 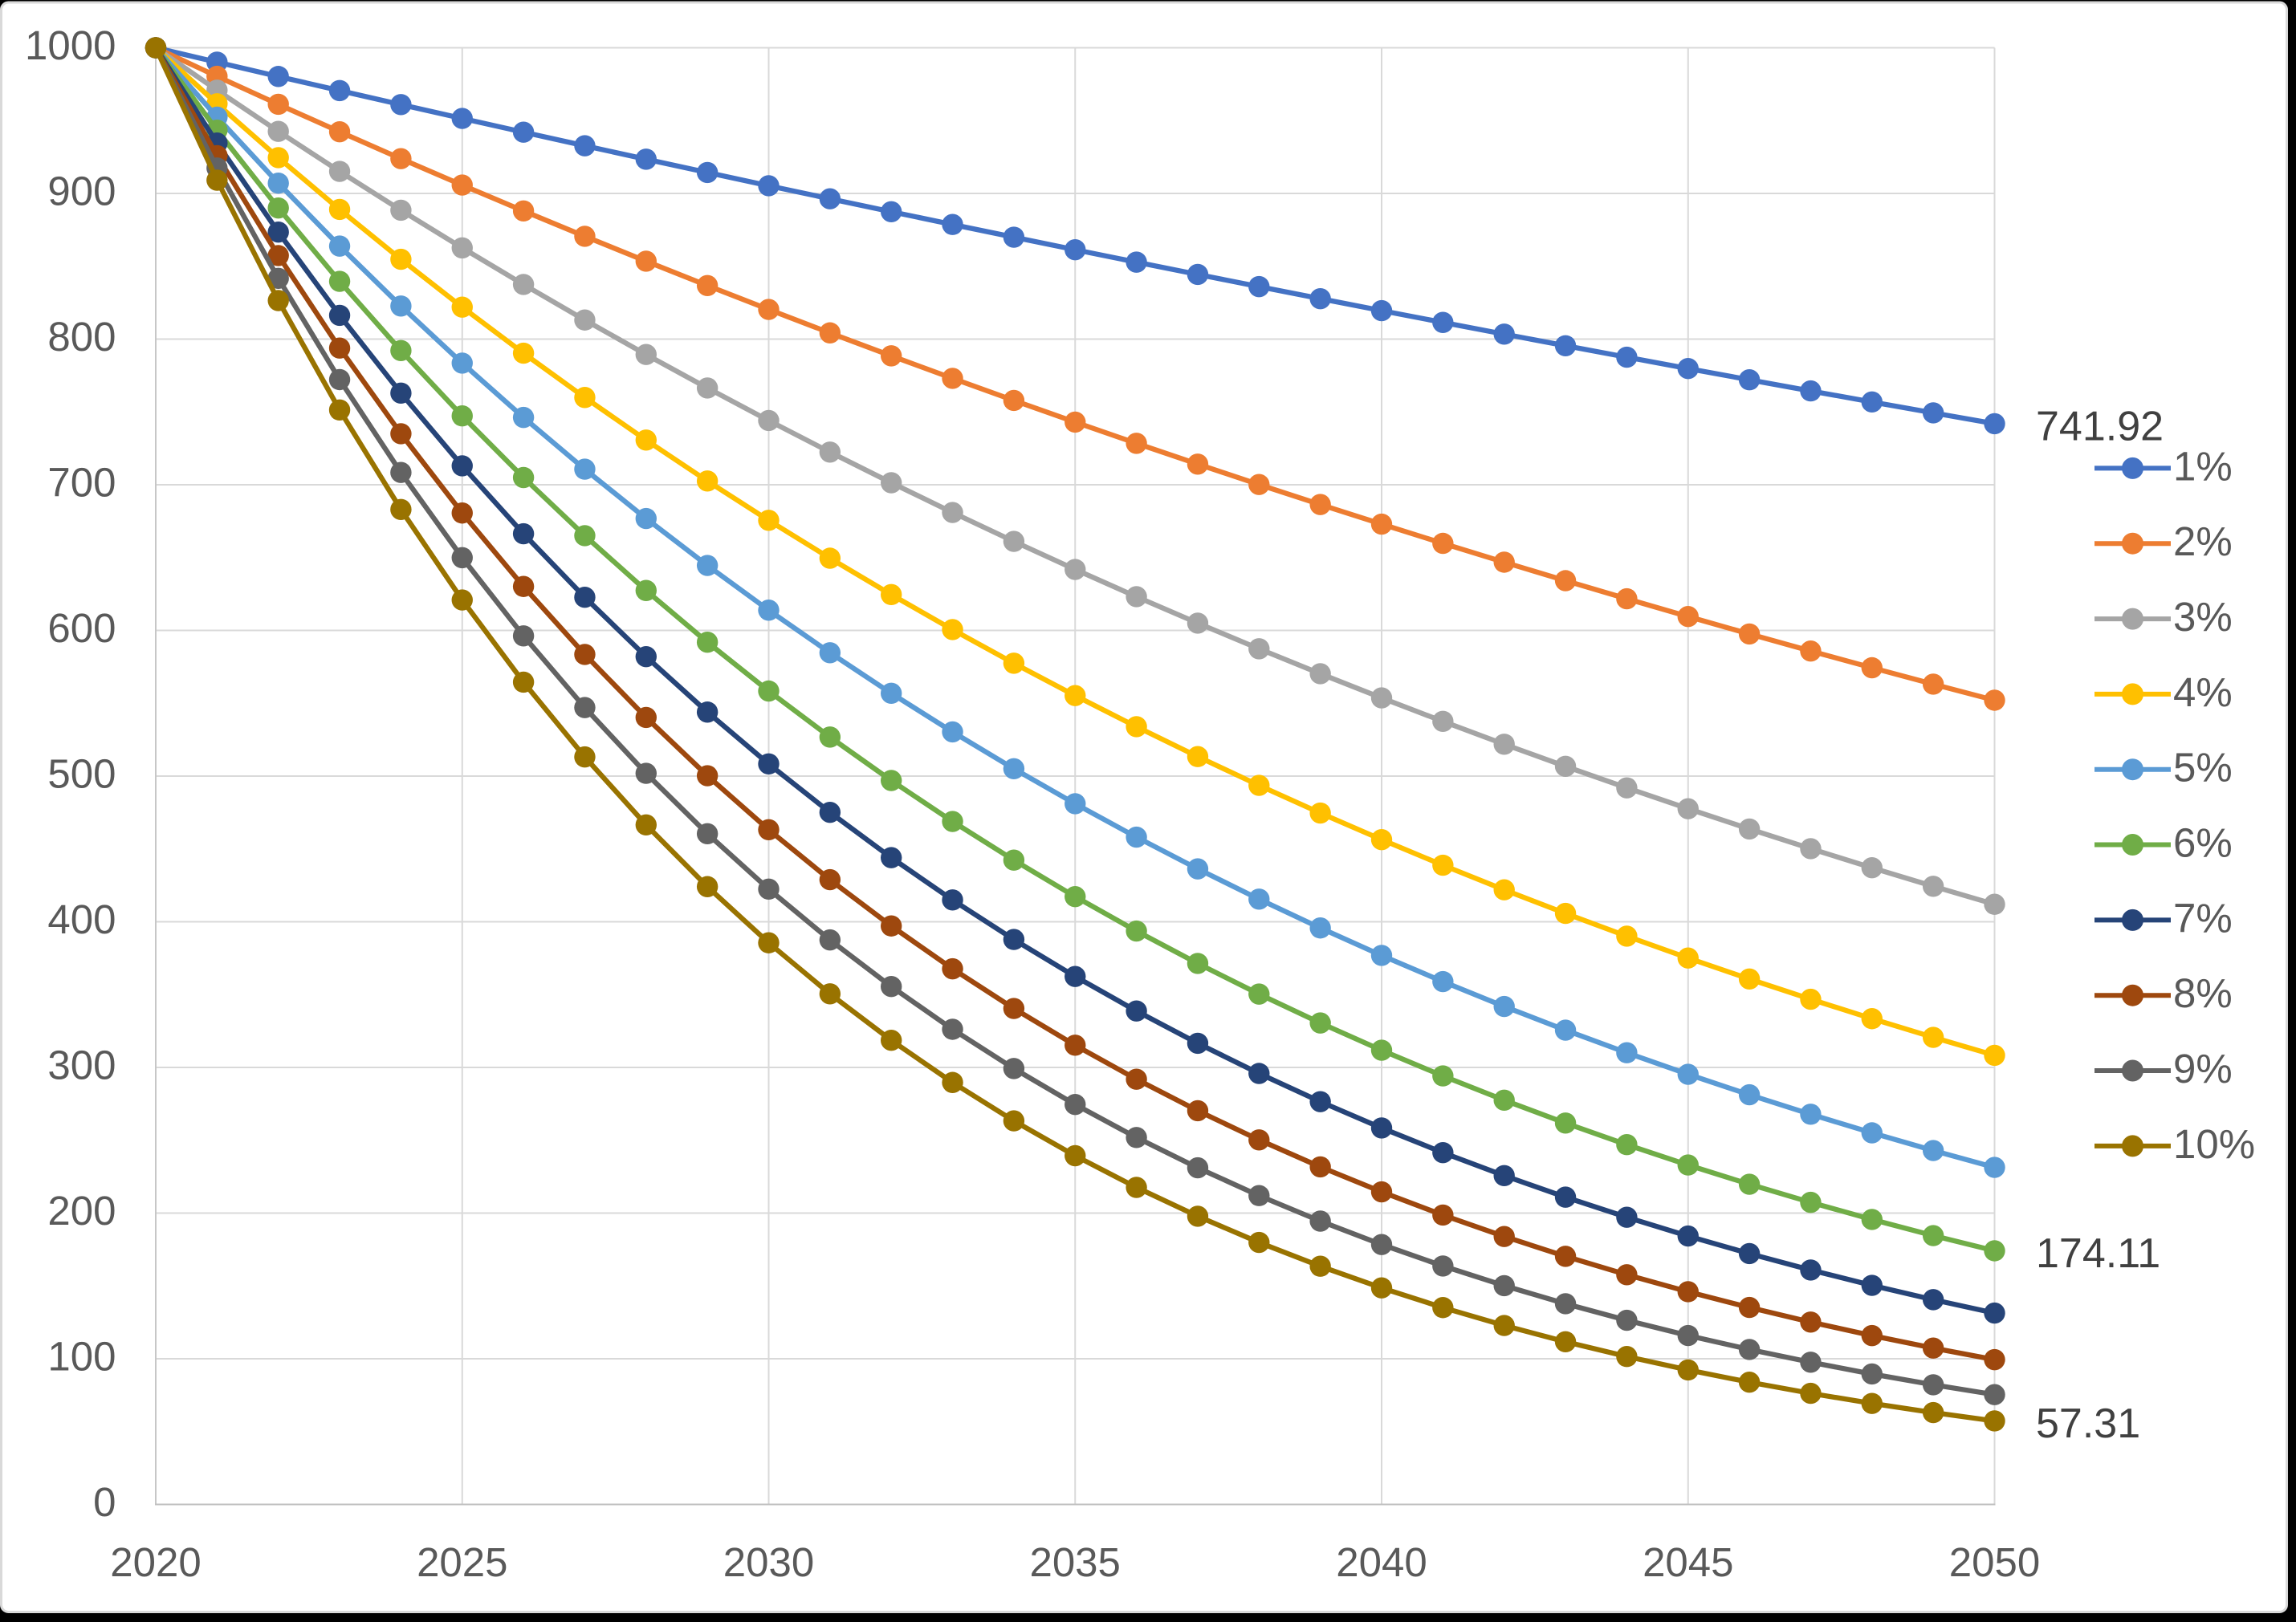 I want to click on svg-text: 100, so click(x=81, y=1357).